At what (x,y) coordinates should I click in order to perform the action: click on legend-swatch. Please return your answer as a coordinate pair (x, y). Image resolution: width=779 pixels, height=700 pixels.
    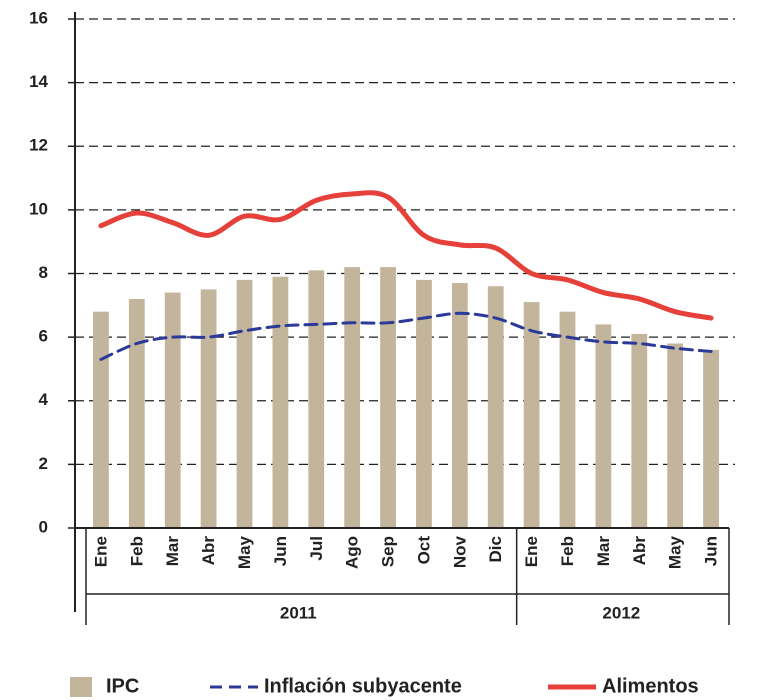
    Looking at the image, I should click on (81, 687).